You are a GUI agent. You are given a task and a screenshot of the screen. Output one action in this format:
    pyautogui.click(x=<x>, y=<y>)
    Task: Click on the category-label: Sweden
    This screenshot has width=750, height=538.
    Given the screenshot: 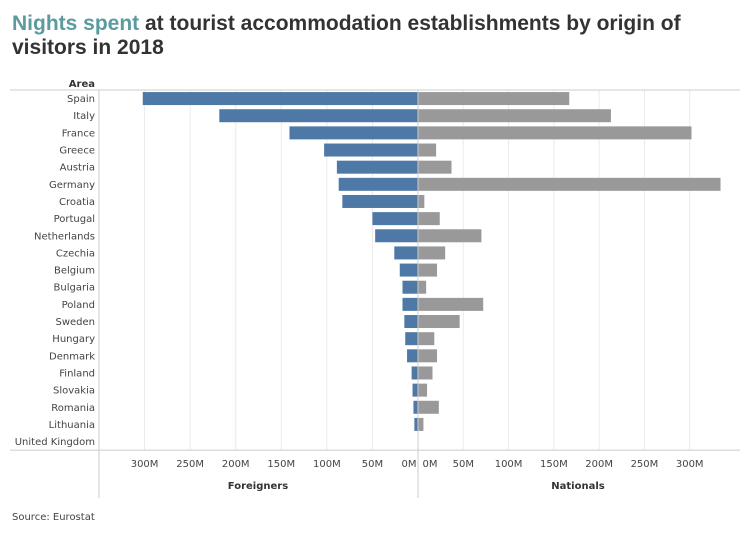 What is the action you would take?
    pyautogui.click(x=75, y=322)
    